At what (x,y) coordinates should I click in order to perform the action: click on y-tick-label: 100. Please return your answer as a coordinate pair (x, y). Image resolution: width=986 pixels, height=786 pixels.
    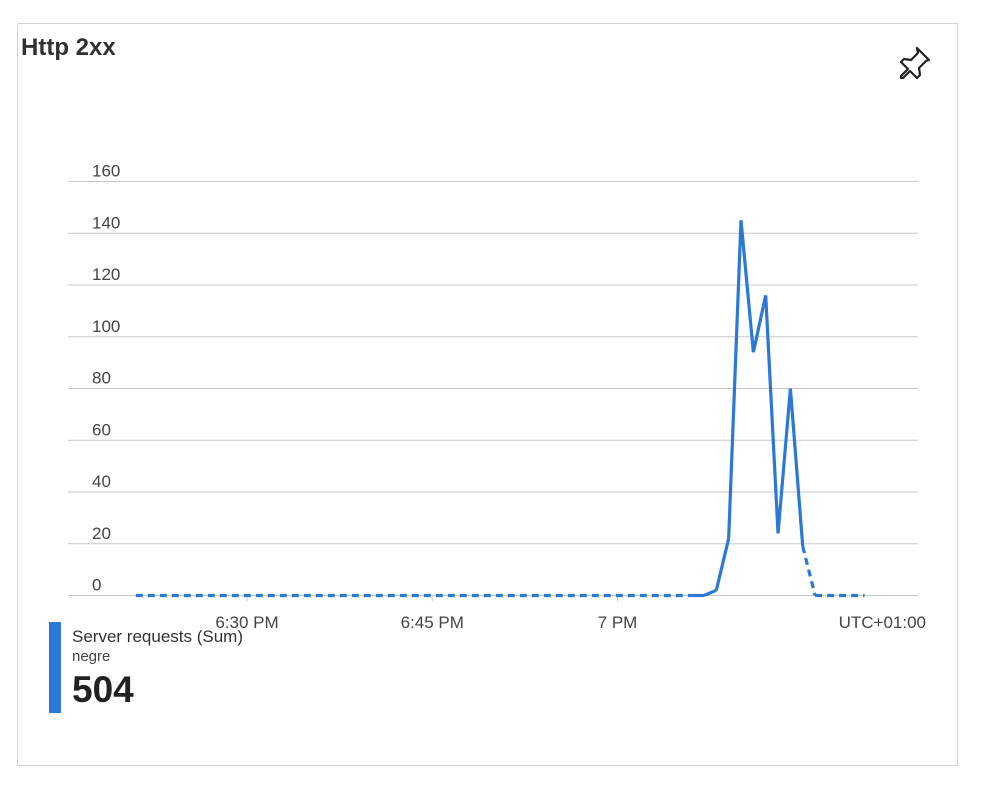
    Looking at the image, I should click on (106, 326).